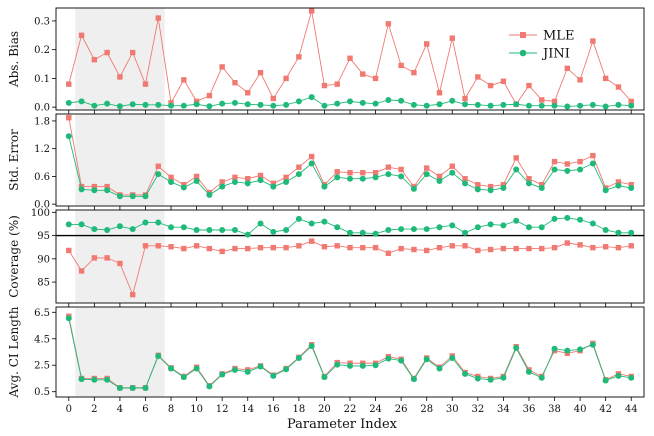 This screenshot has width=654, height=436. I want to click on x-tick-label: 28, so click(426, 409).